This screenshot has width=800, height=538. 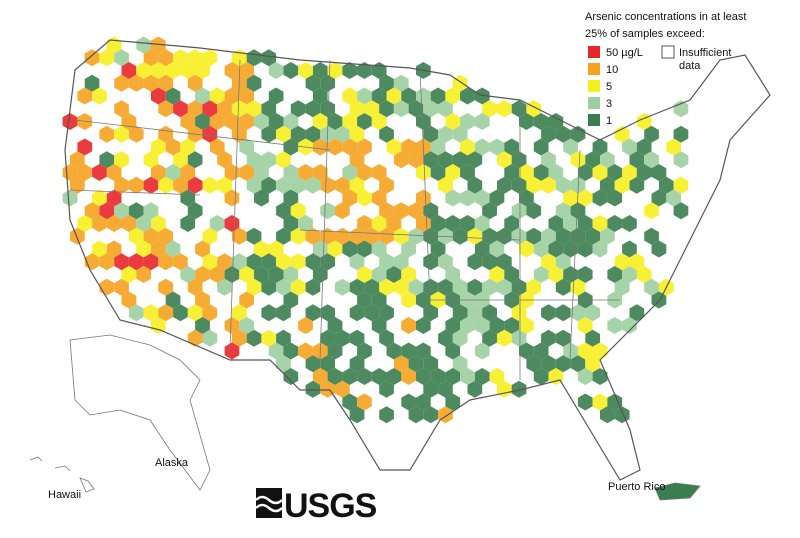 I want to click on legend-label: 3, so click(x=609, y=104).